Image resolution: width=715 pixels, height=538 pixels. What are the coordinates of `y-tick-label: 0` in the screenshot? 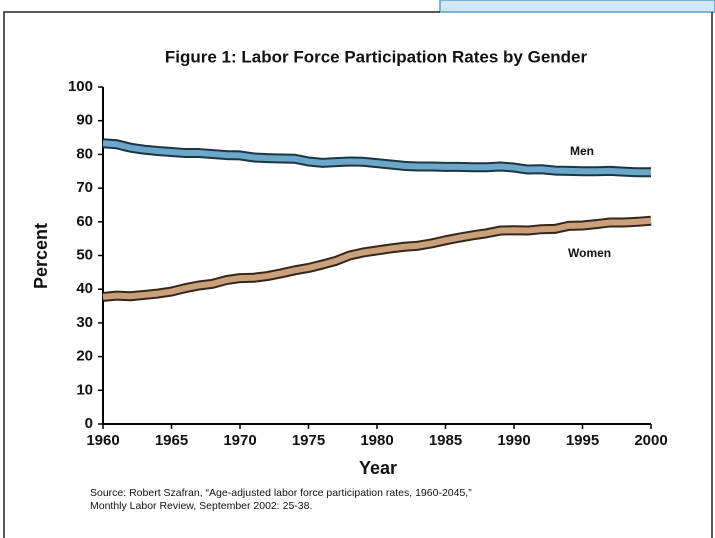 It's located at (89, 423).